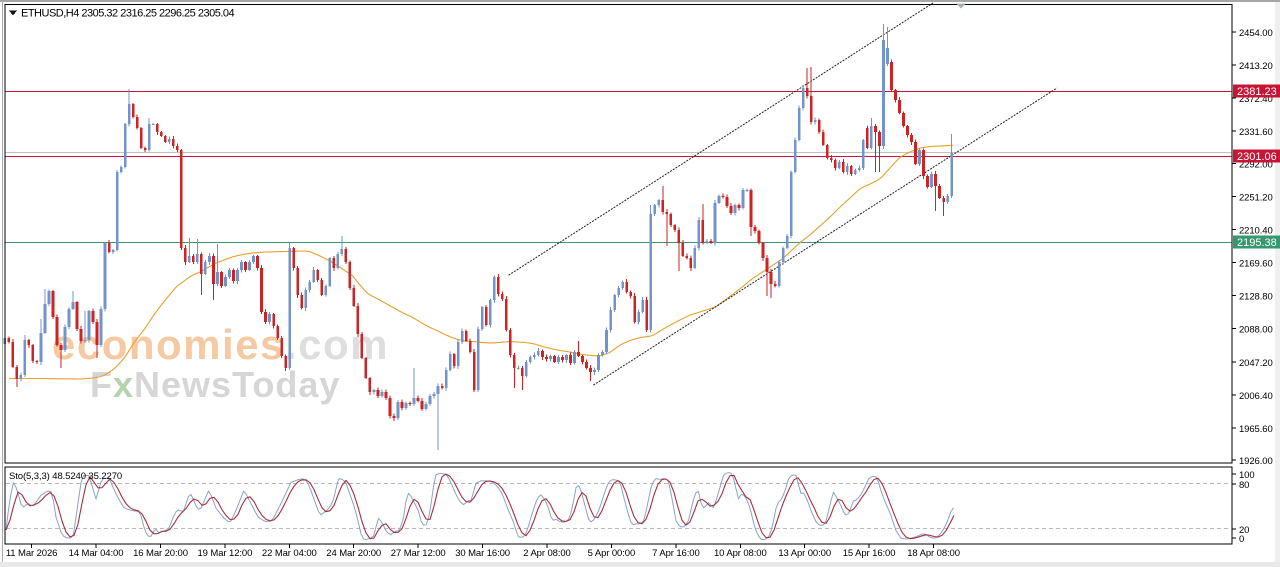 This screenshot has width=1280, height=567. I want to click on svg-text: 2454.00, so click(1256, 33).